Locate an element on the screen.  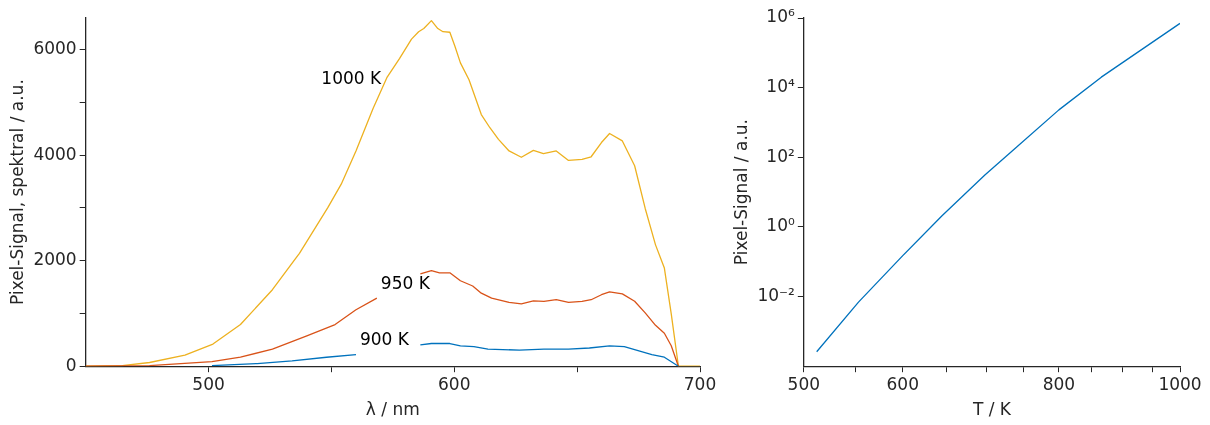
x-tick-label: 1000 is located at coordinates (1180, 383).